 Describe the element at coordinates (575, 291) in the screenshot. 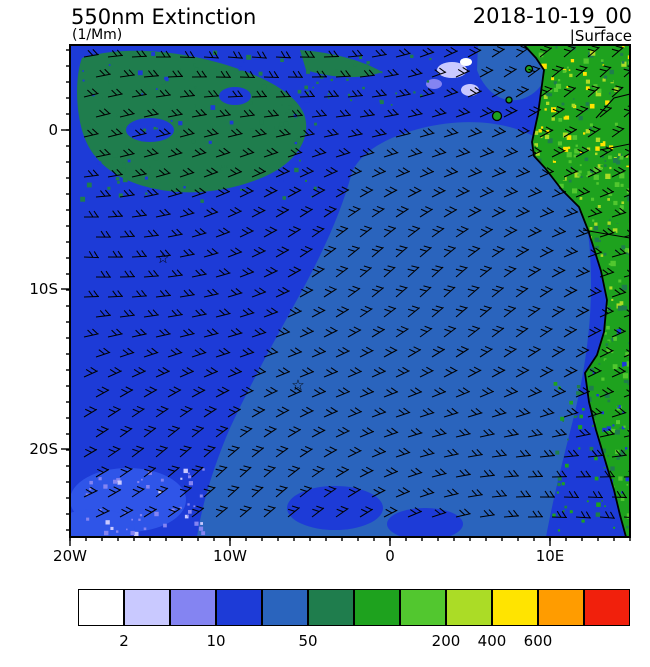

I see `coastline` at that location.